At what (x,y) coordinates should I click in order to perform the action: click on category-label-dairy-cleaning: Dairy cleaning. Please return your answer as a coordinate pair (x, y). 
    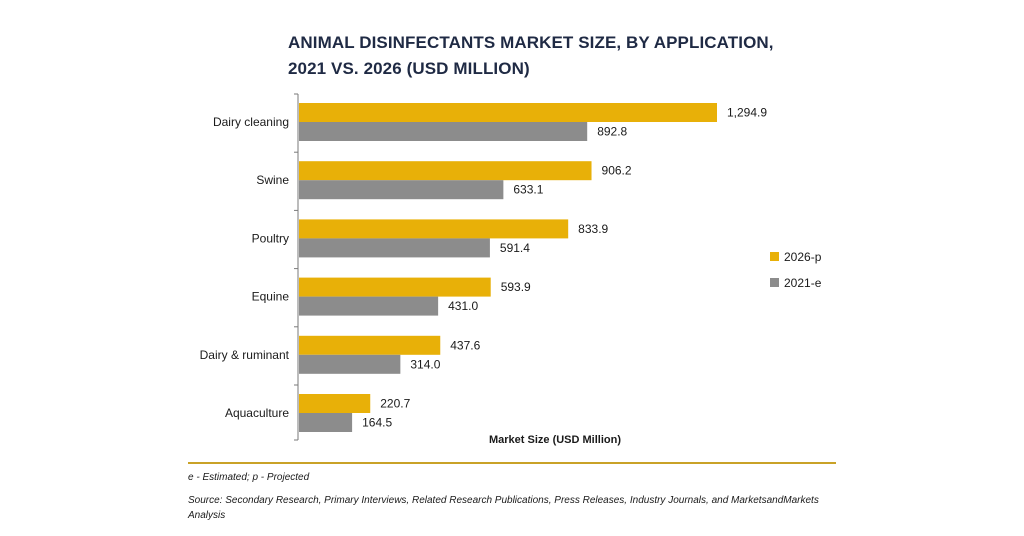
    Looking at the image, I should click on (251, 122).